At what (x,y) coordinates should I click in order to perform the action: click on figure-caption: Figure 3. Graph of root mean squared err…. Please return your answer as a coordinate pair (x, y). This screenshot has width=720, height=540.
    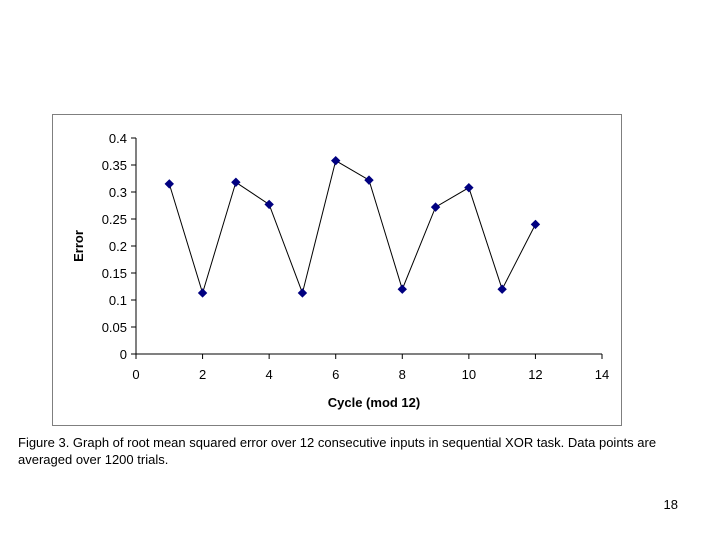
    Looking at the image, I should click on (337, 451).